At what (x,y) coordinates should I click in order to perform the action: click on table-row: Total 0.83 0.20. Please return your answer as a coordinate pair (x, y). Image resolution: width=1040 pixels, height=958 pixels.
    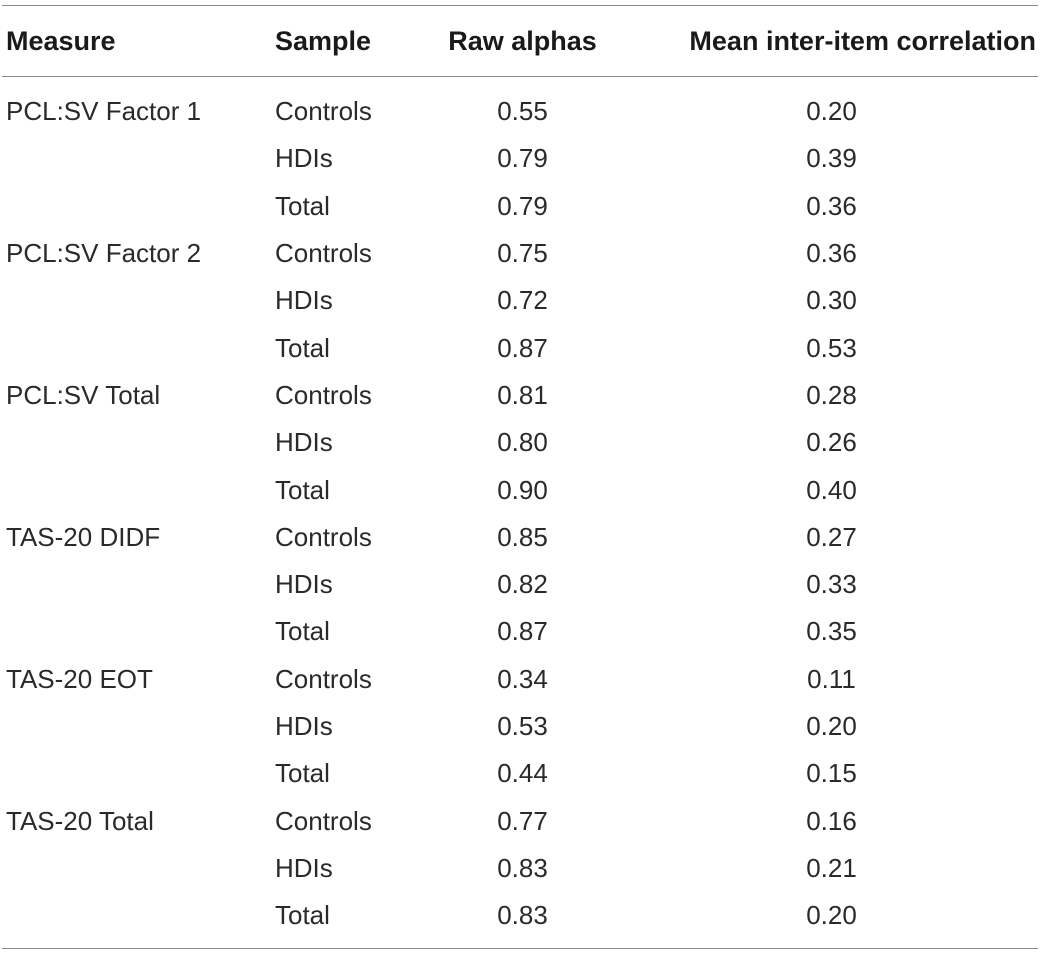
    Looking at the image, I should click on (520, 915).